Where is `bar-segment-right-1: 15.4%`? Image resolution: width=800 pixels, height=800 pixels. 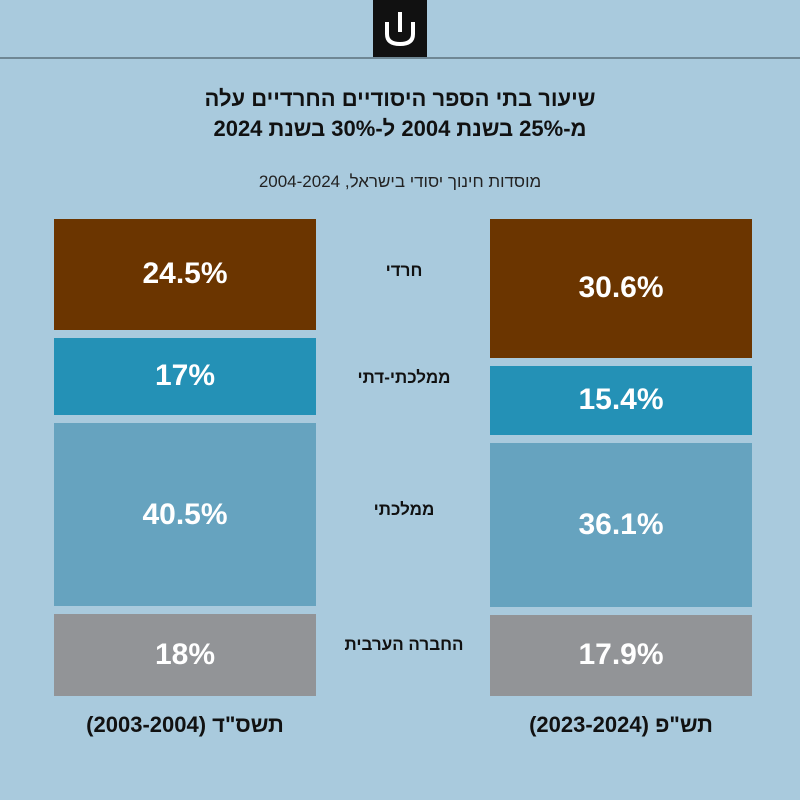 bar-segment-right-1: 15.4% is located at coordinates (621, 400).